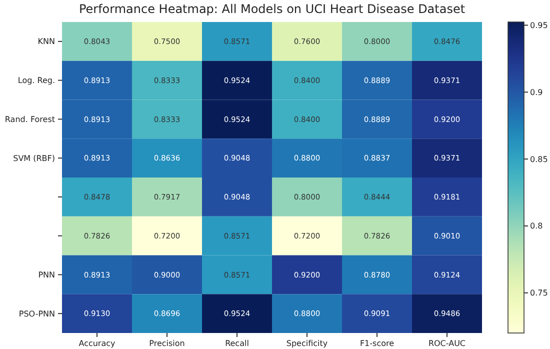 The image size is (550, 349). I want to click on y-tick-label: KNN, so click(47, 41).